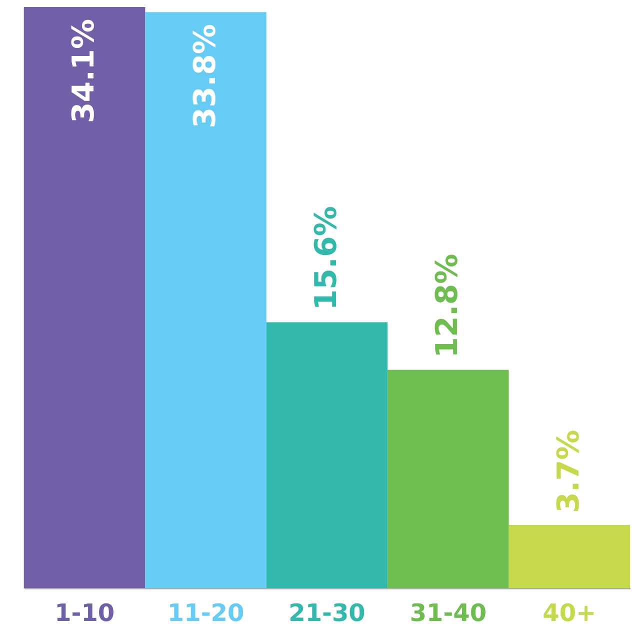 The width and height of the screenshot is (644, 634). Describe the element at coordinates (84, 71) in the screenshot. I see `data-label: 34.1%` at that location.